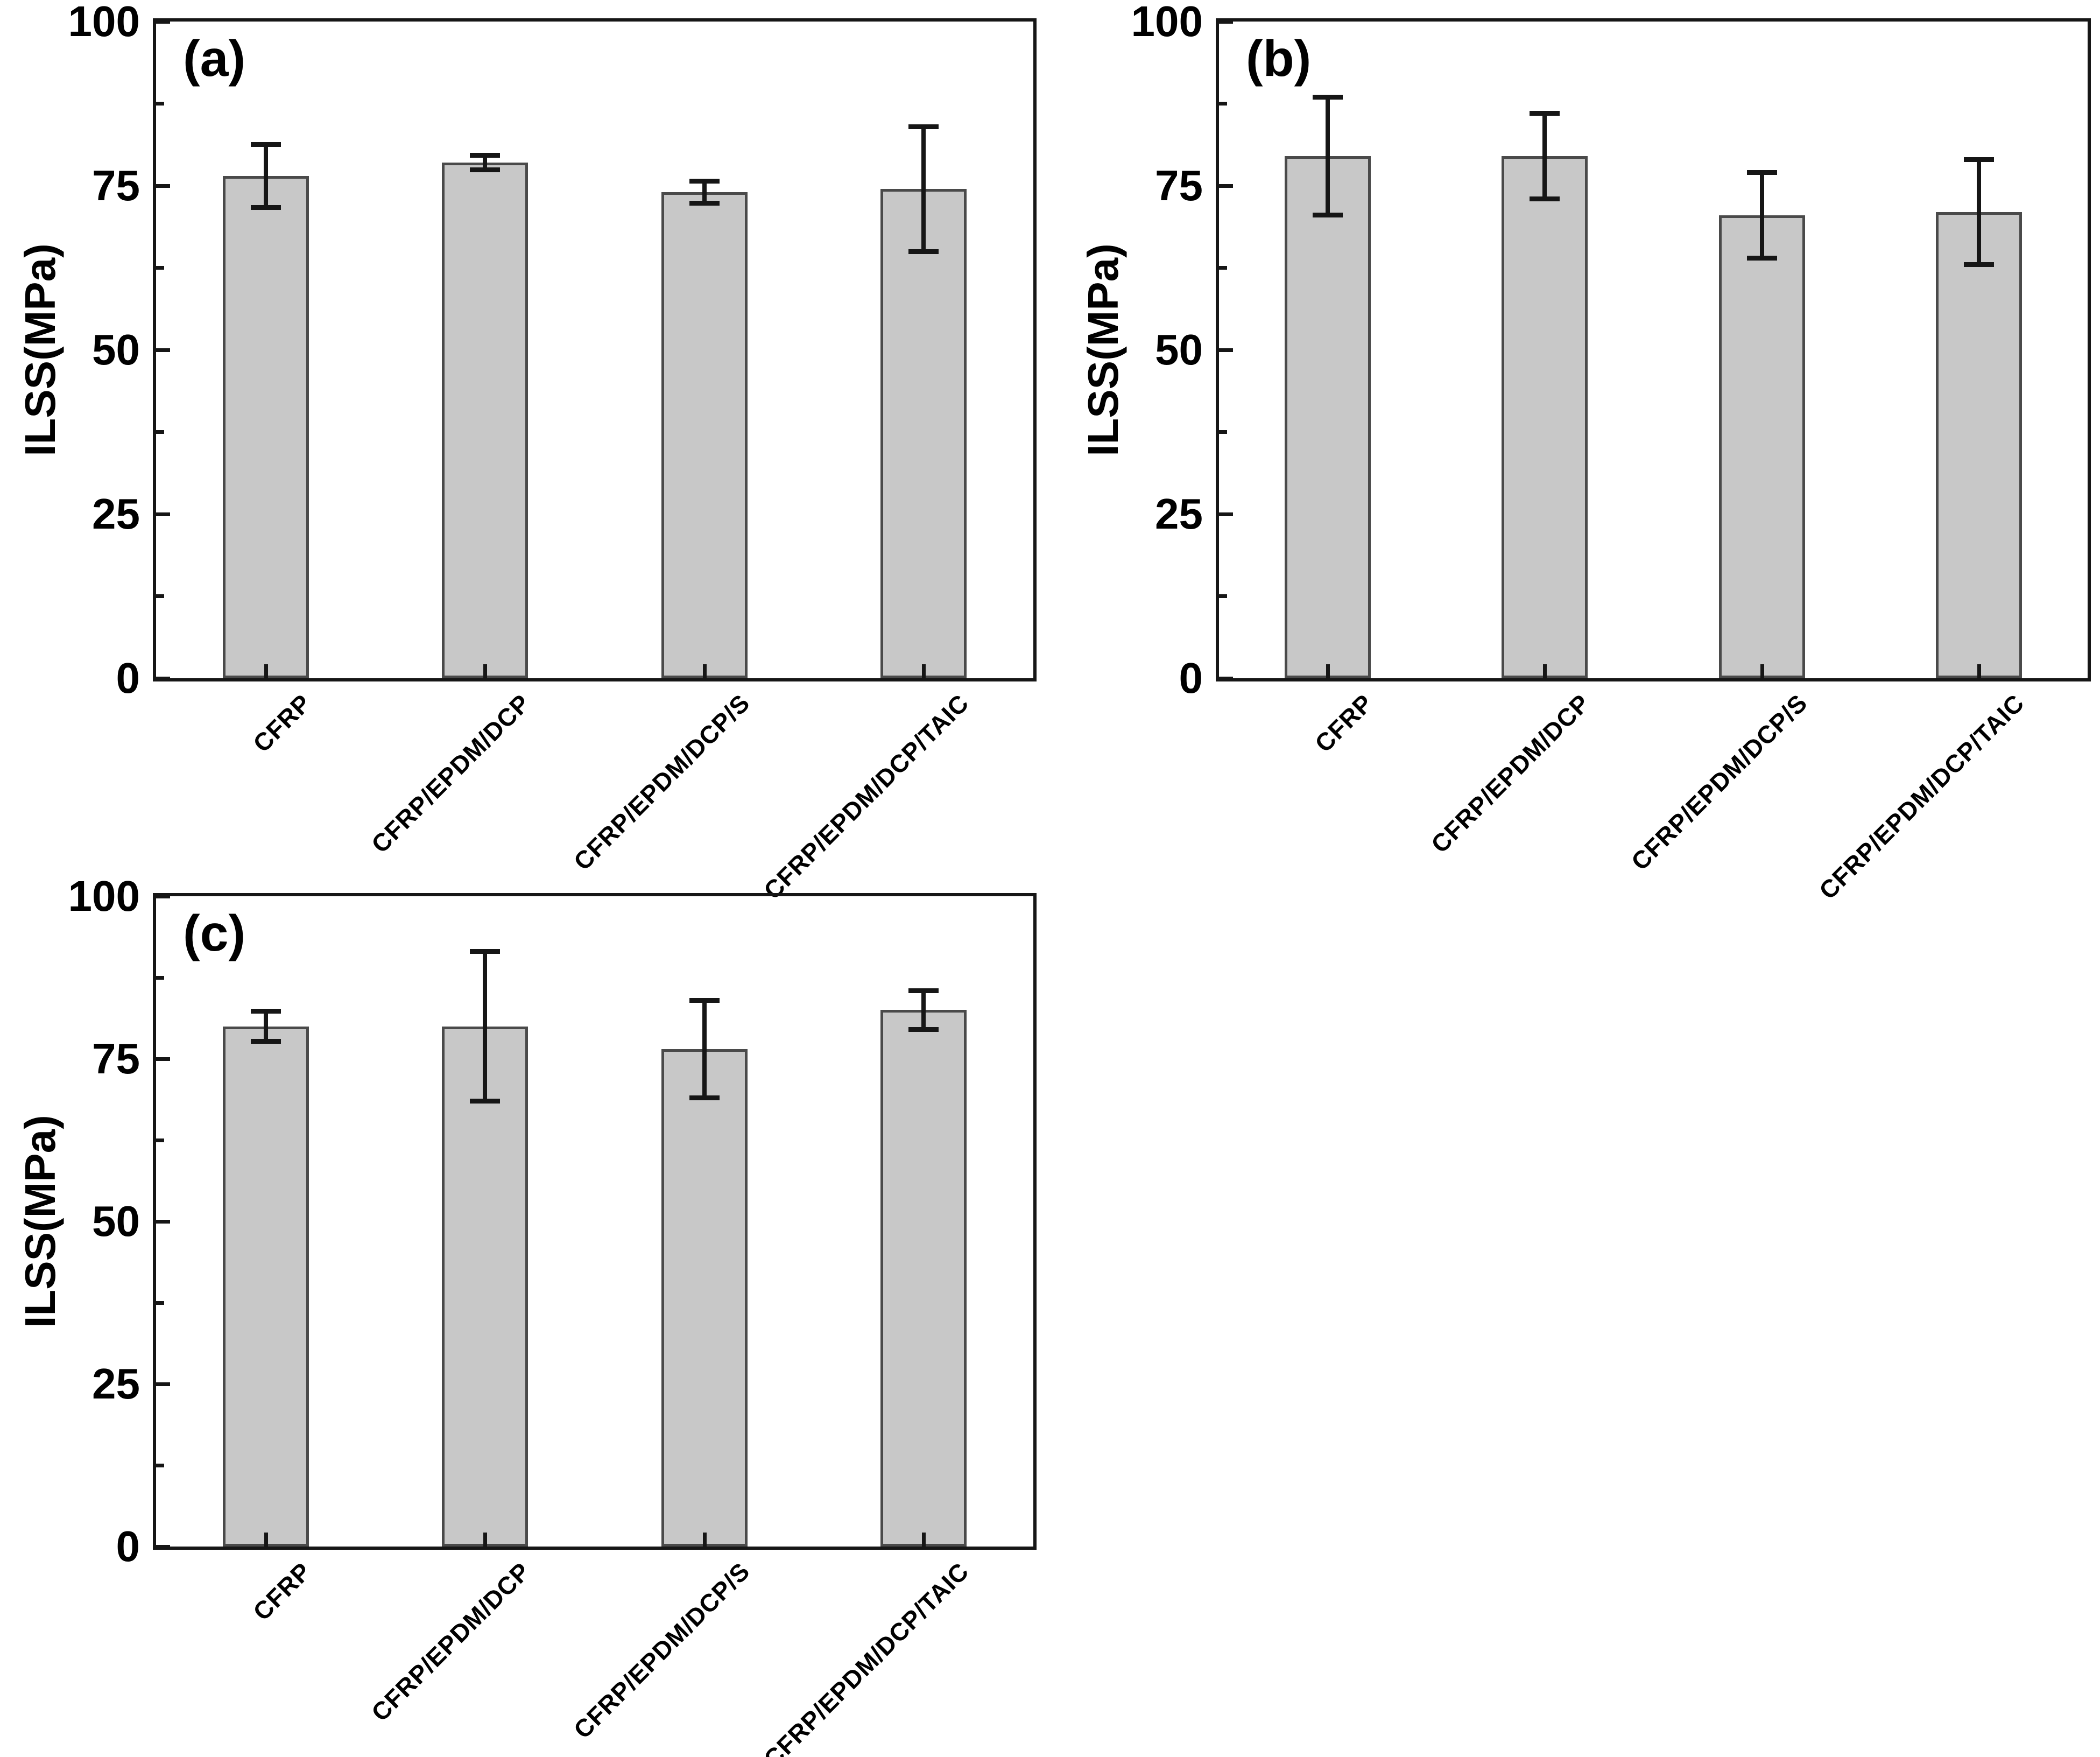 Image resolution: width=2100 pixels, height=1757 pixels. What do you see at coordinates (1921, 796) in the screenshot?
I see `x-category-label: CFRP/EPDM/DCP/TAIC` at bounding box center [1921, 796].